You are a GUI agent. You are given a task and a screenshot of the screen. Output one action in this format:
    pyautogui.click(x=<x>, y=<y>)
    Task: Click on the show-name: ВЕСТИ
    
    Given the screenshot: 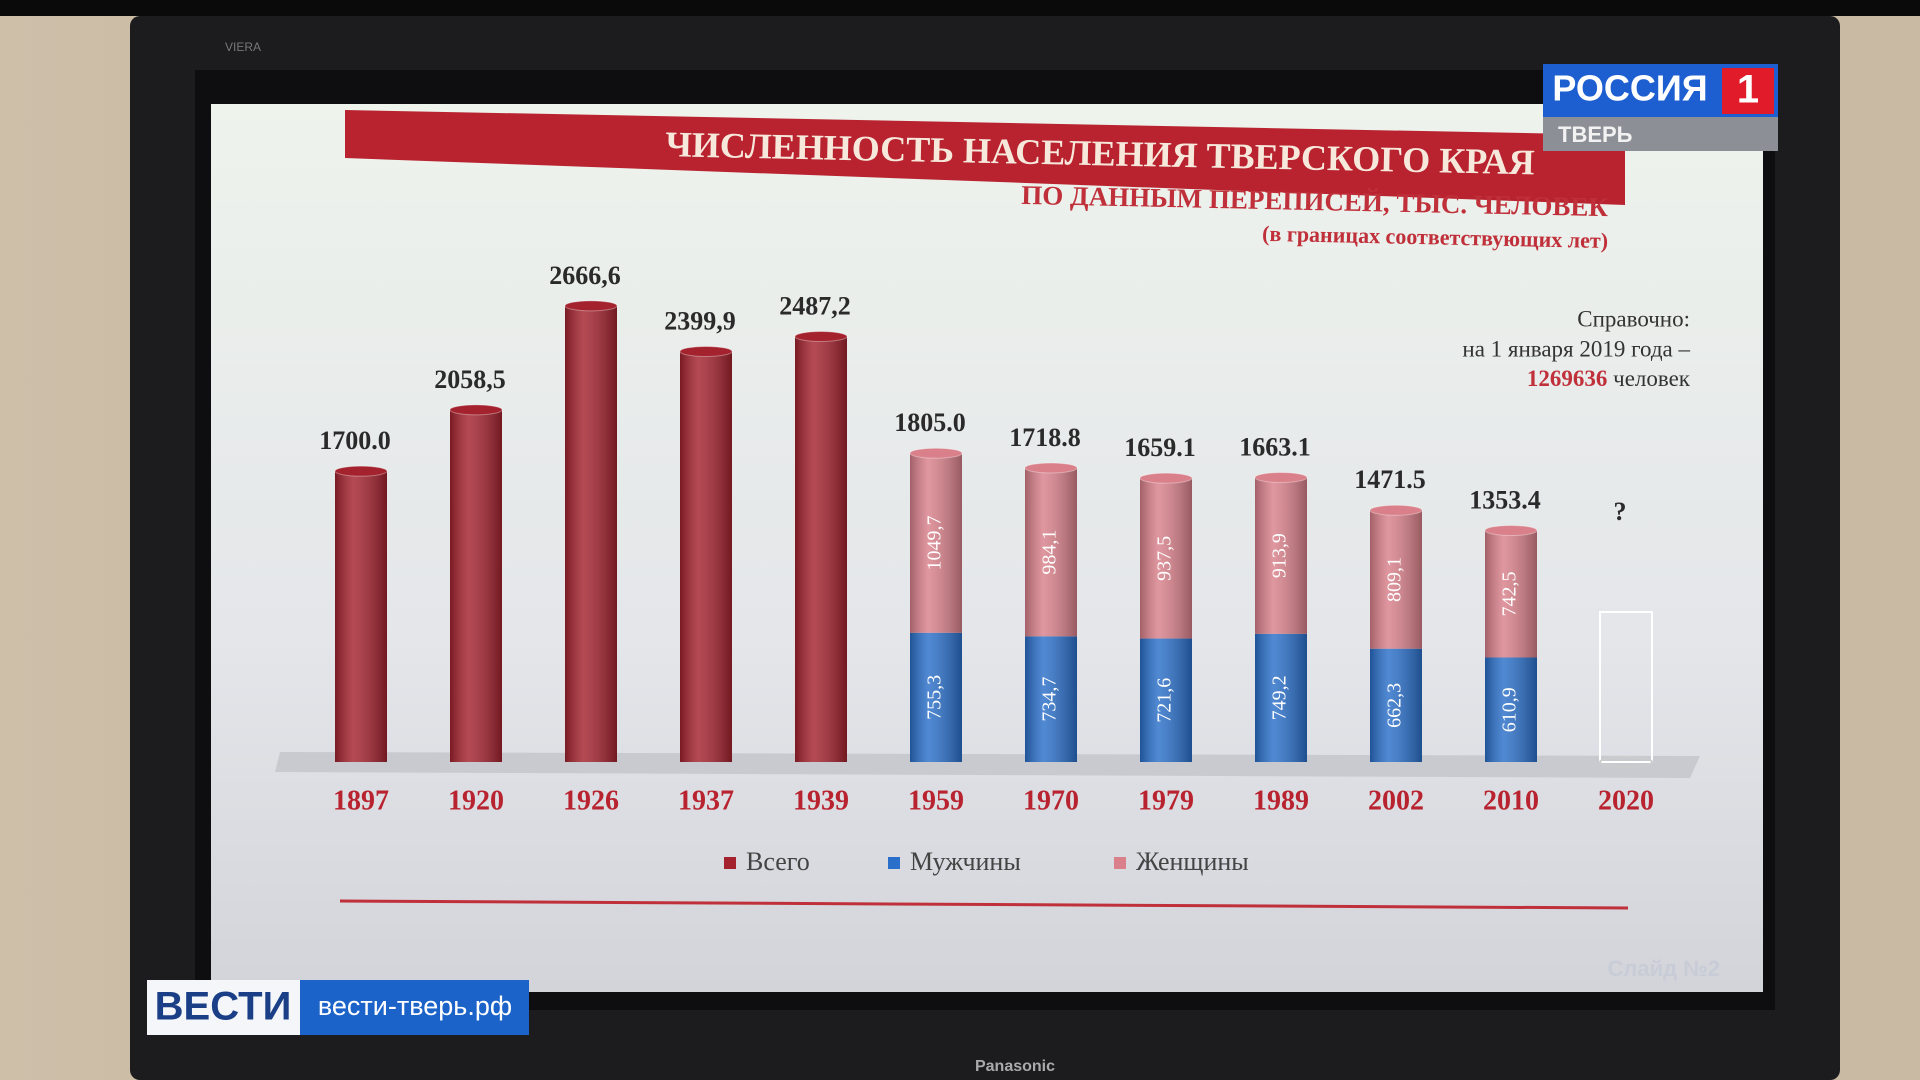 What is the action you would take?
    pyautogui.click(x=223, y=1007)
    